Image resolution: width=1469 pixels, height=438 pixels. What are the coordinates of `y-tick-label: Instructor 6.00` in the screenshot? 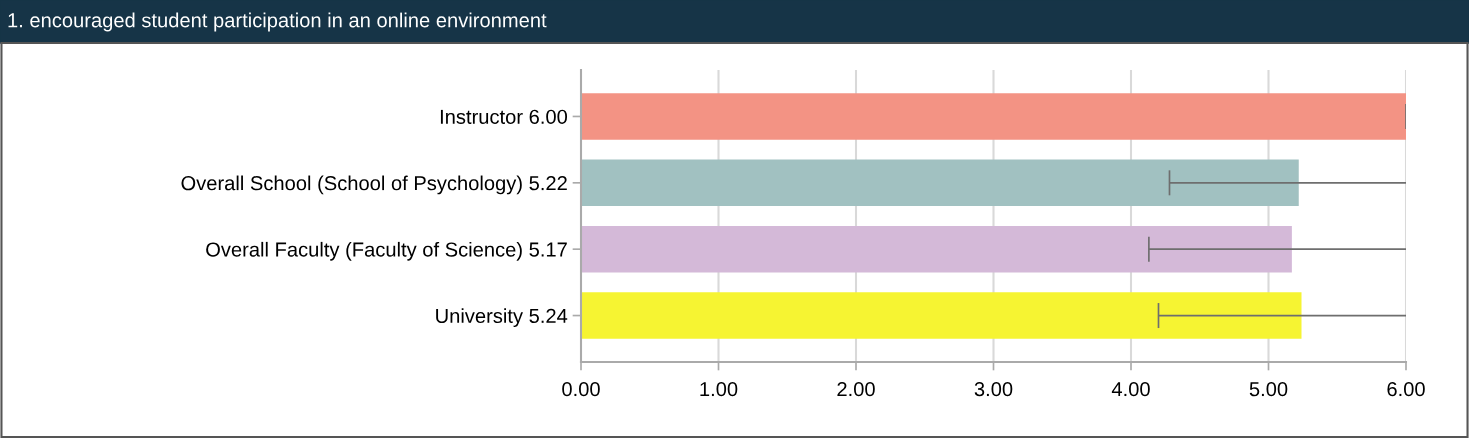 It's located at (504, 116).